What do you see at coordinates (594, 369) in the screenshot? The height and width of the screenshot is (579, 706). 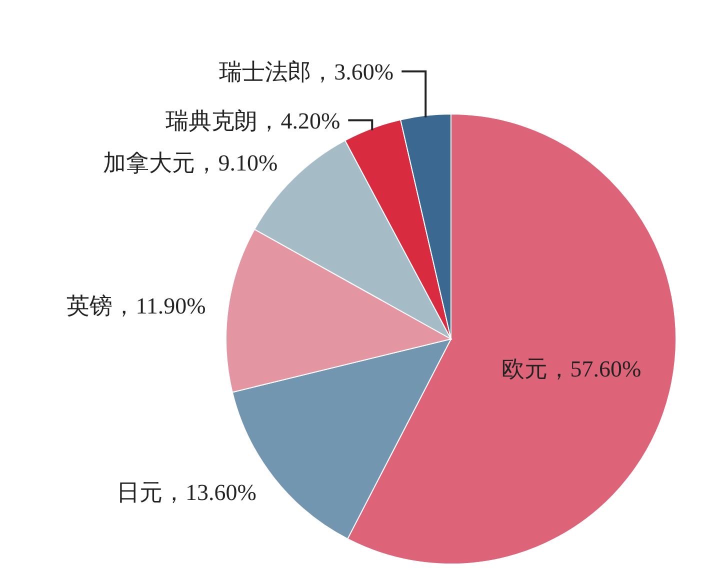 I see `data-label: ，57.60%` at bounding box center [594, 369].